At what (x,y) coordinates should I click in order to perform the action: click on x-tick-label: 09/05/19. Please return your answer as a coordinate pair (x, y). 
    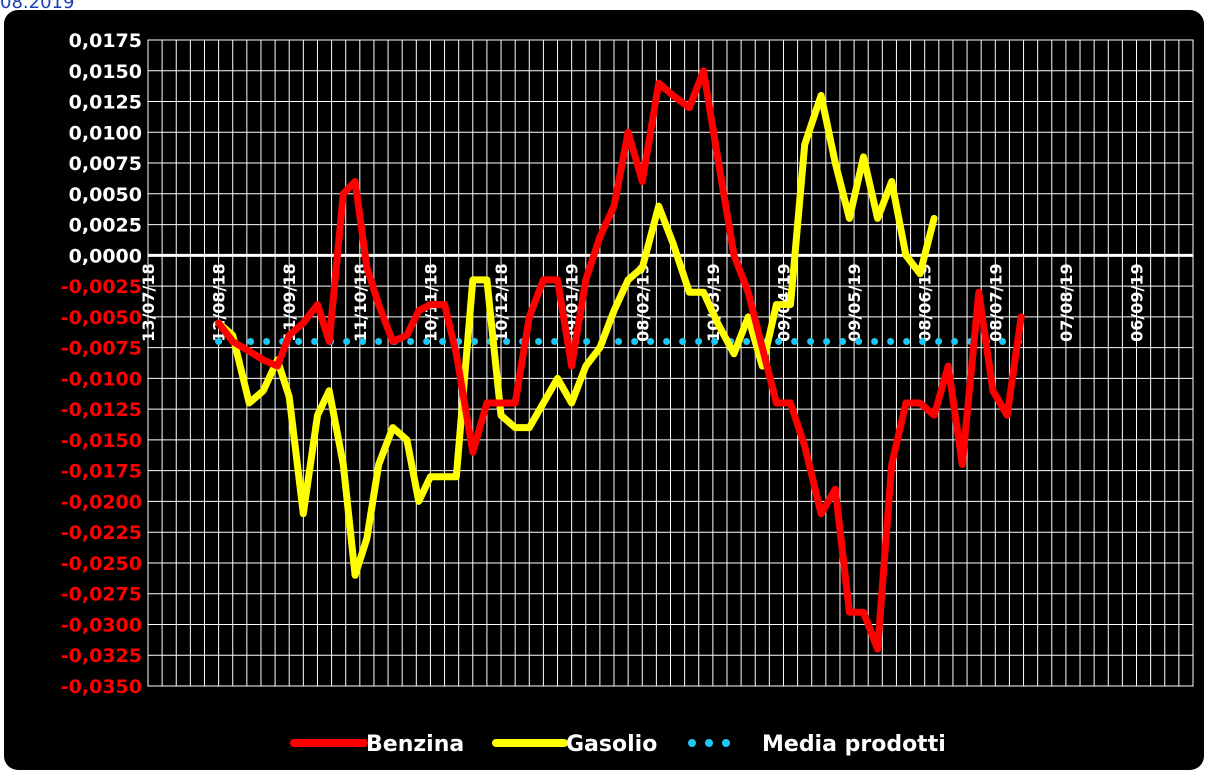
    Looking at the image, I should click on (854, 302).